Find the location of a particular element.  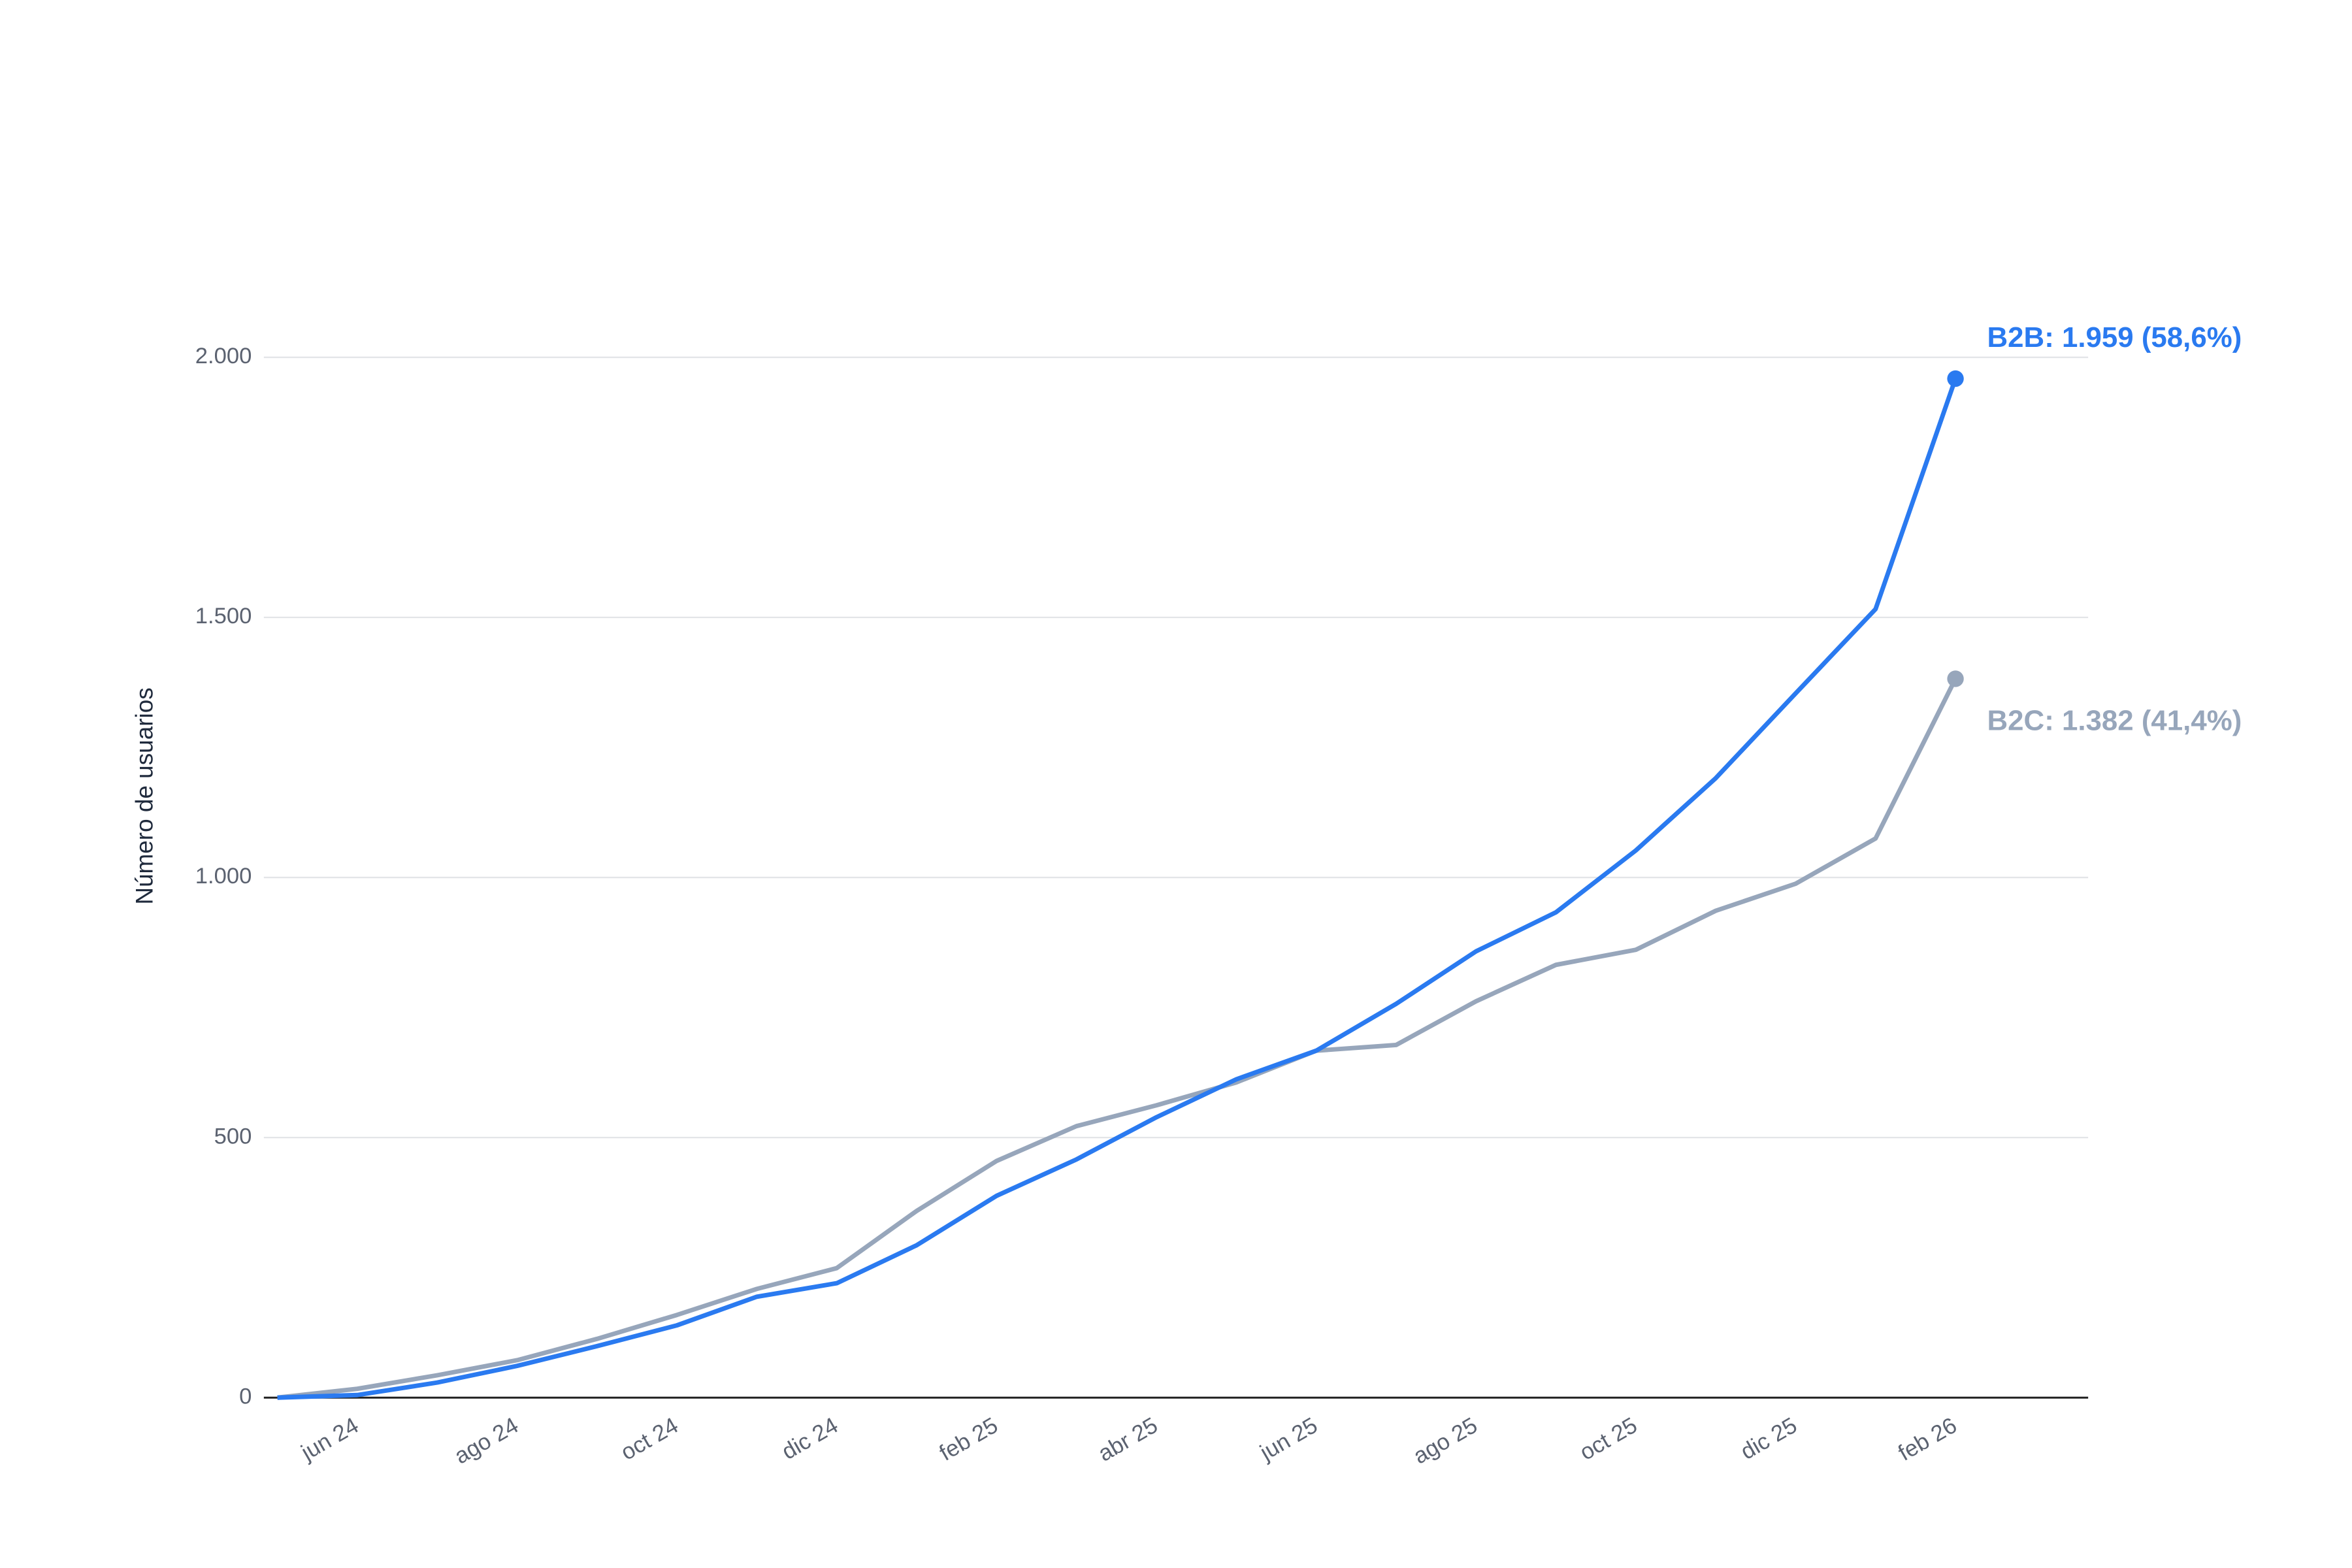

y-tick-label: 0 is located at coordinates (245, 1396).